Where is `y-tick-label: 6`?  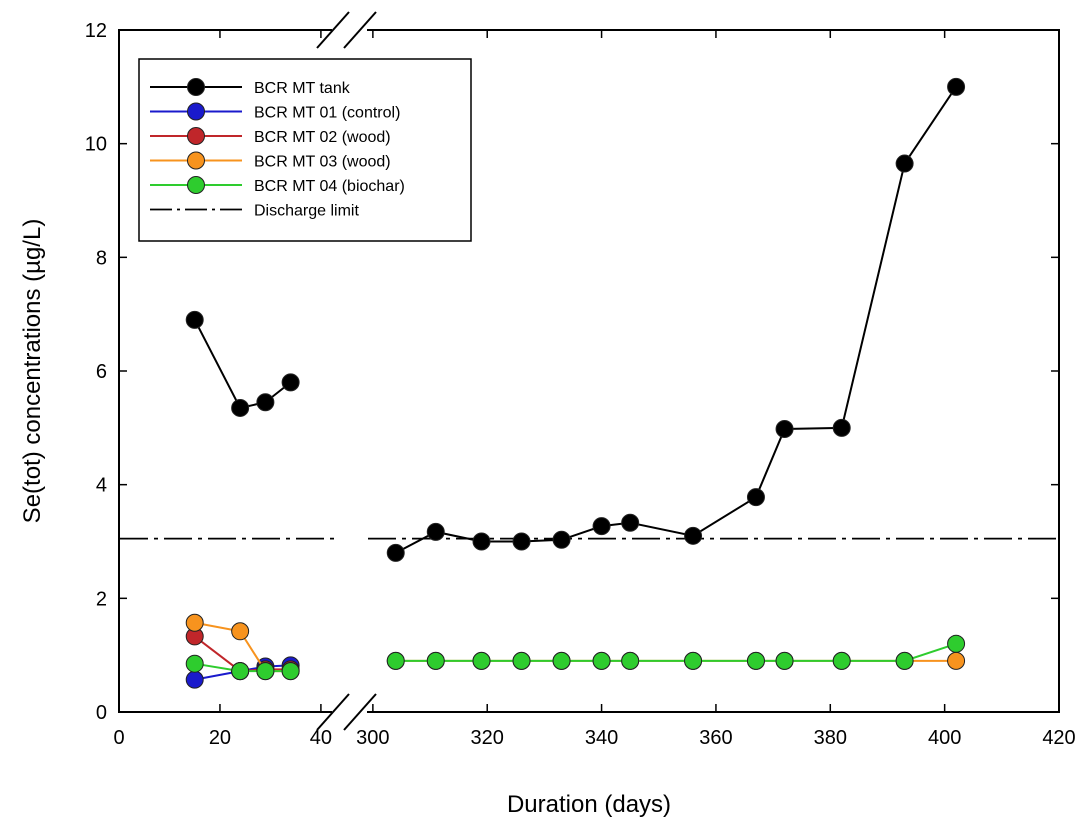 y-tick-label: 6 is located at coordinates (101, 372).